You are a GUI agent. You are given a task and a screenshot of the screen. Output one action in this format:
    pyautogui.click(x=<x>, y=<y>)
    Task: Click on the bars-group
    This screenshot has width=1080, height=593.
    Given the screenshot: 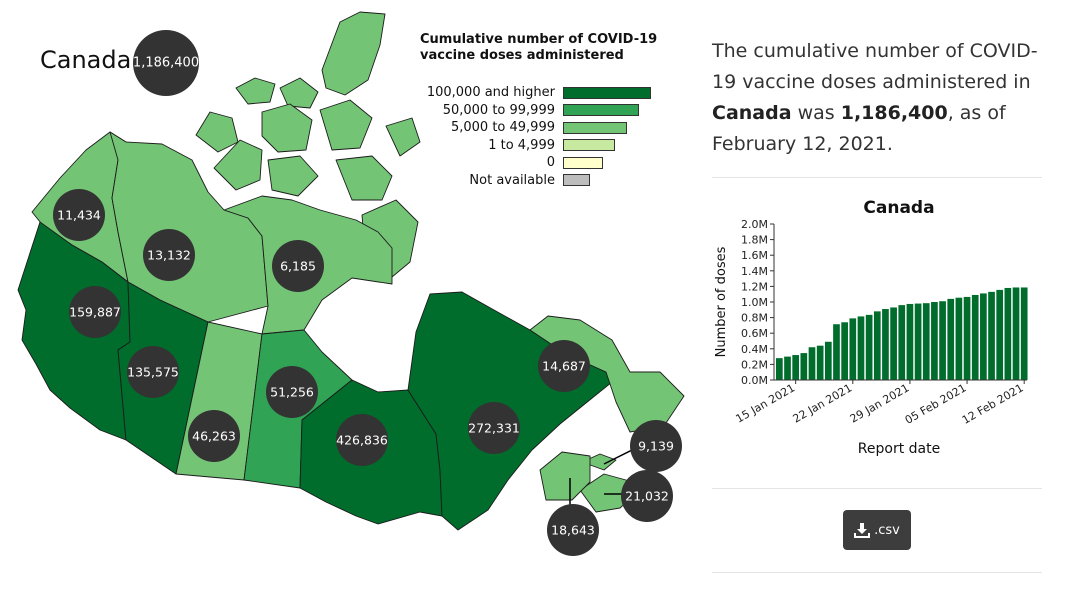 What is the action you would take?
    pyautogui.click(x=902, y=333)
    